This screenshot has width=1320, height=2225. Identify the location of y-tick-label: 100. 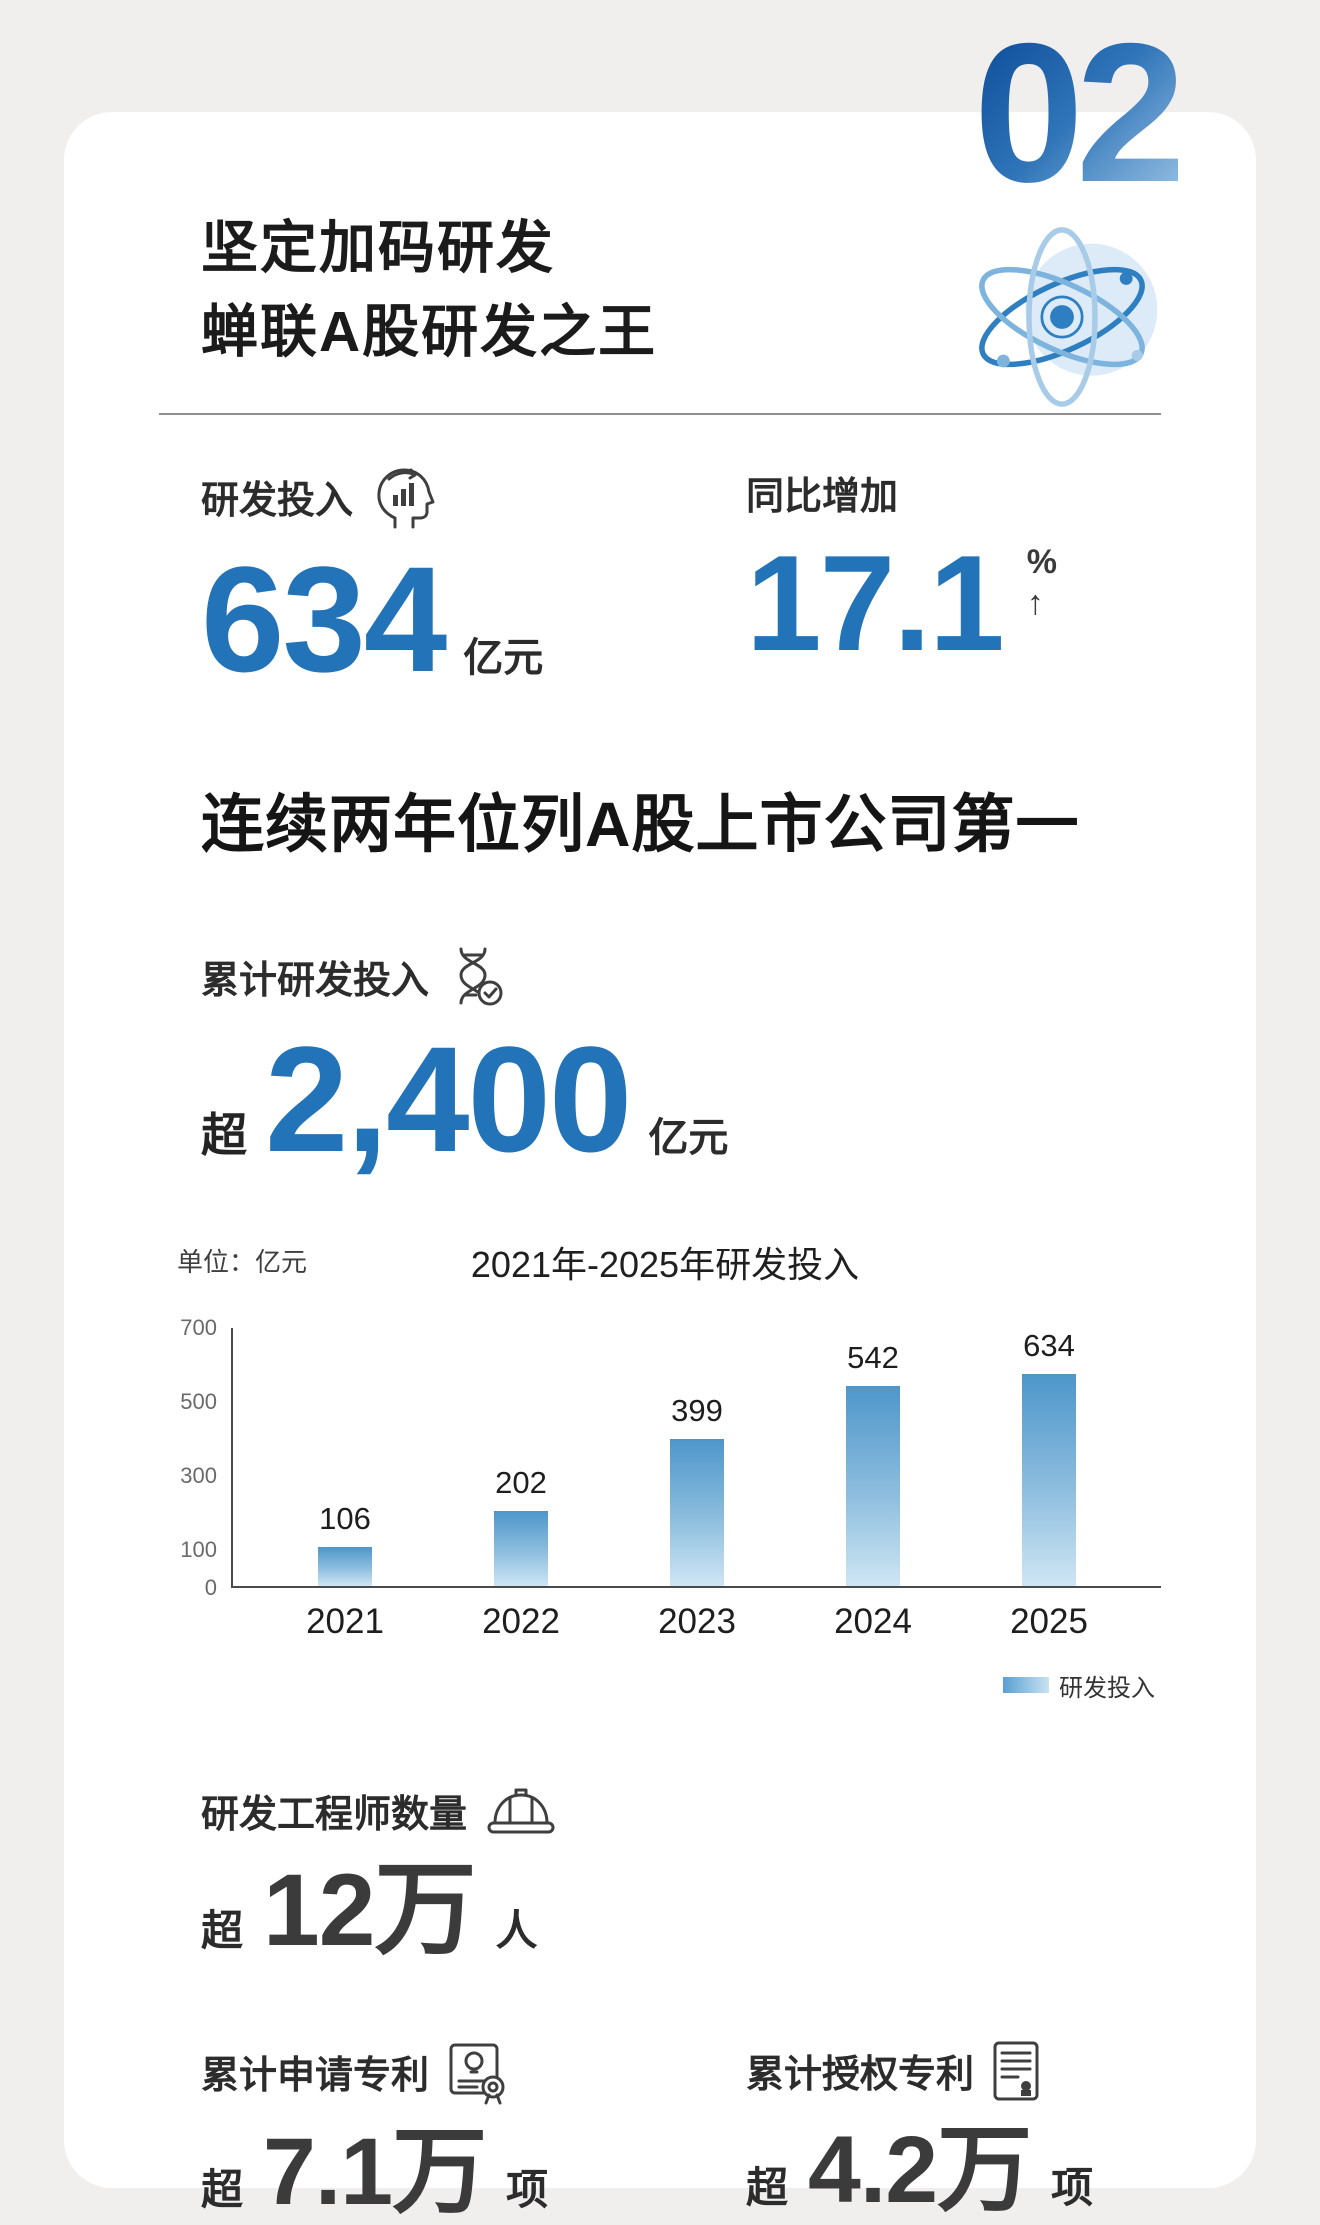
(198, 1550).